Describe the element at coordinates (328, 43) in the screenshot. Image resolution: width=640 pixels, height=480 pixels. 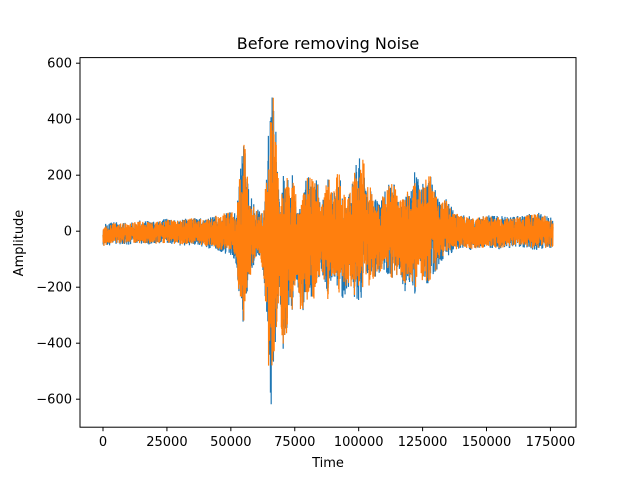
I see `chart-title: Before removing Noise` at that location.